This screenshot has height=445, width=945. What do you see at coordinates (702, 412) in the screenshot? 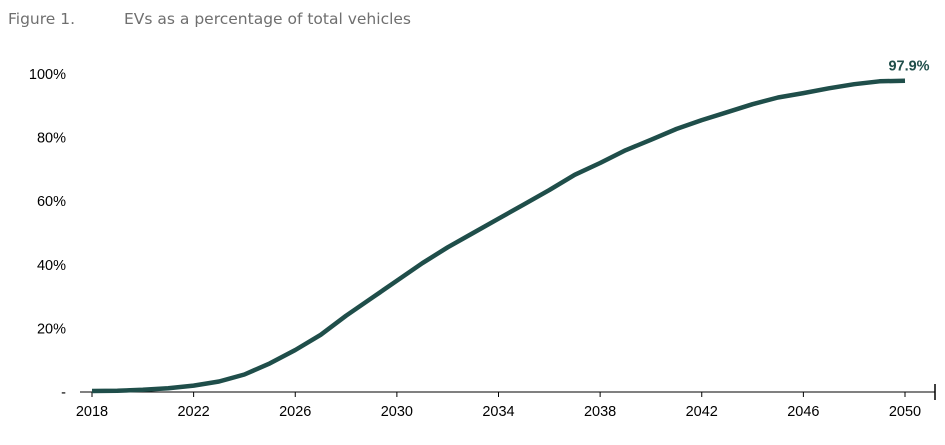
I see `x-tick-label: 2042` at bounding box center [702, 412].